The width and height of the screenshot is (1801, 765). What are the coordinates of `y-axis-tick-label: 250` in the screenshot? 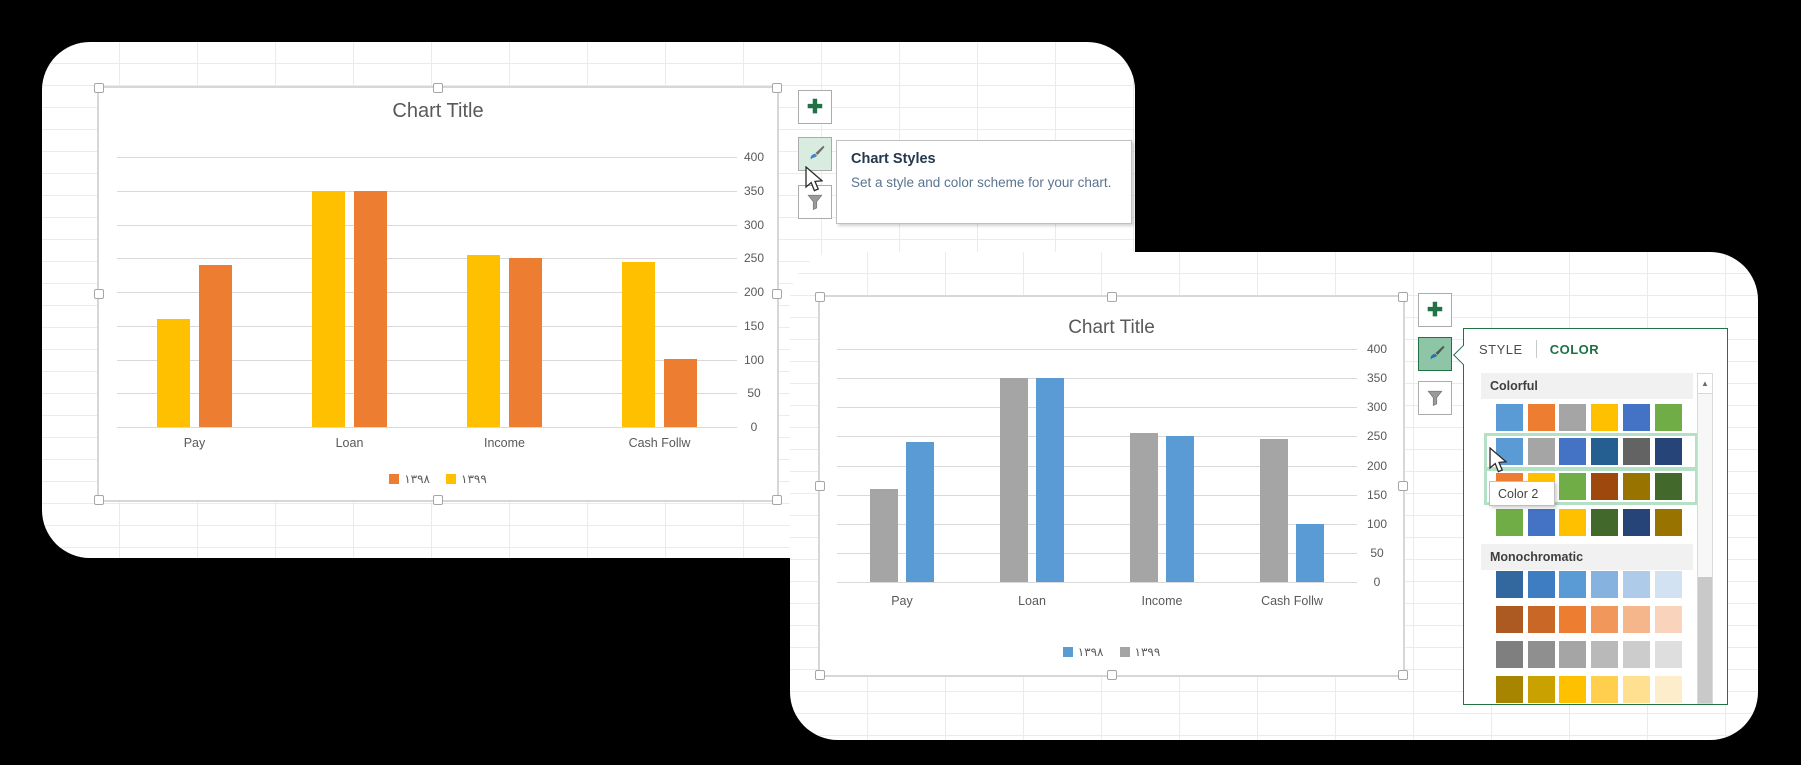 It's located at (1377, 436).